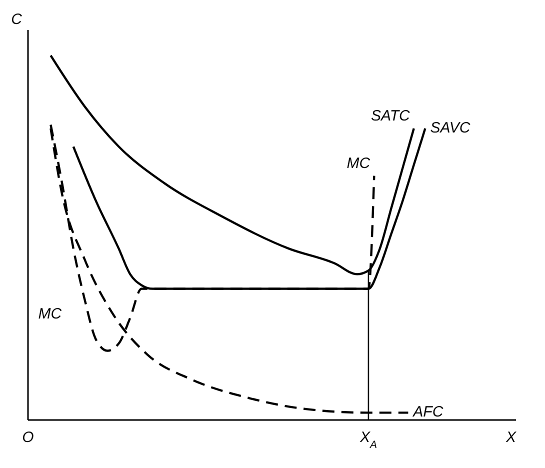  What do you see at coordinates (367, 440) in the screenshot?
I see `x-tick-label: X$_{A}$` at bounding box center [367, 440].